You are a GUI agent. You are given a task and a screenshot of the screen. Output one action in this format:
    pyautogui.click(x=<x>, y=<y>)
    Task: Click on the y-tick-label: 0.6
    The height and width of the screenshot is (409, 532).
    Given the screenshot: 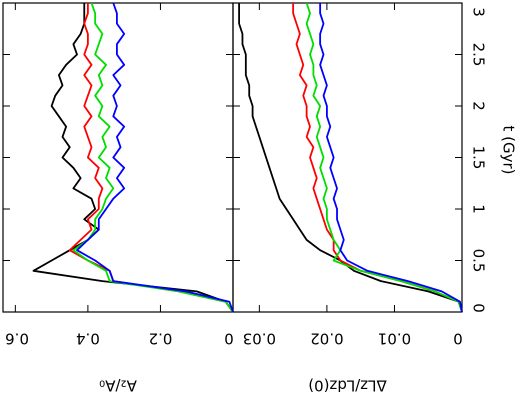 What is the action you would take?
    pyautogui.click(x=17, y=339)
    